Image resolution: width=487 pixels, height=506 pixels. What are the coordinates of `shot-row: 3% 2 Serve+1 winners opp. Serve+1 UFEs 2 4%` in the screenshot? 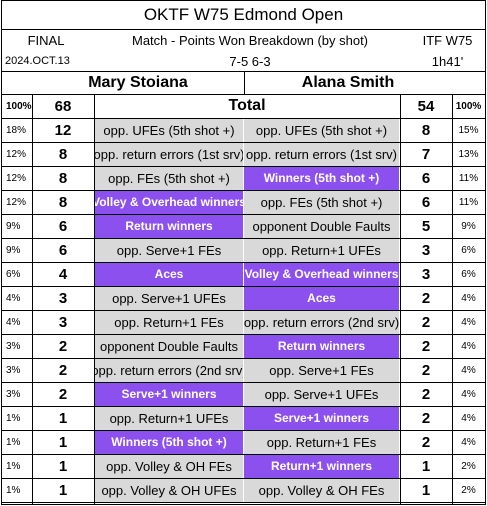 It's located at (243, 394).